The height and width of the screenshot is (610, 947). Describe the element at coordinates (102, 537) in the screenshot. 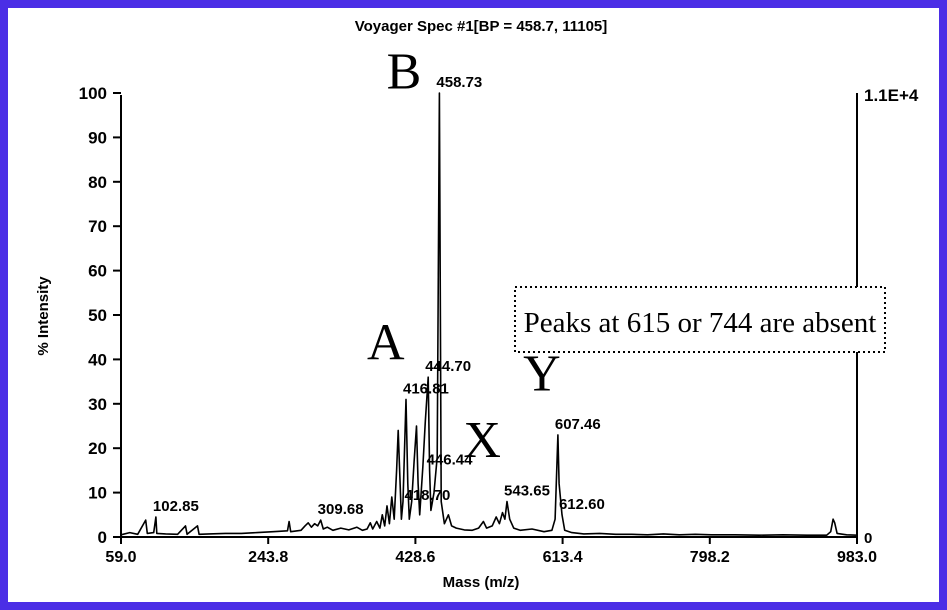

I see `y-tick-label: 0` at that location.